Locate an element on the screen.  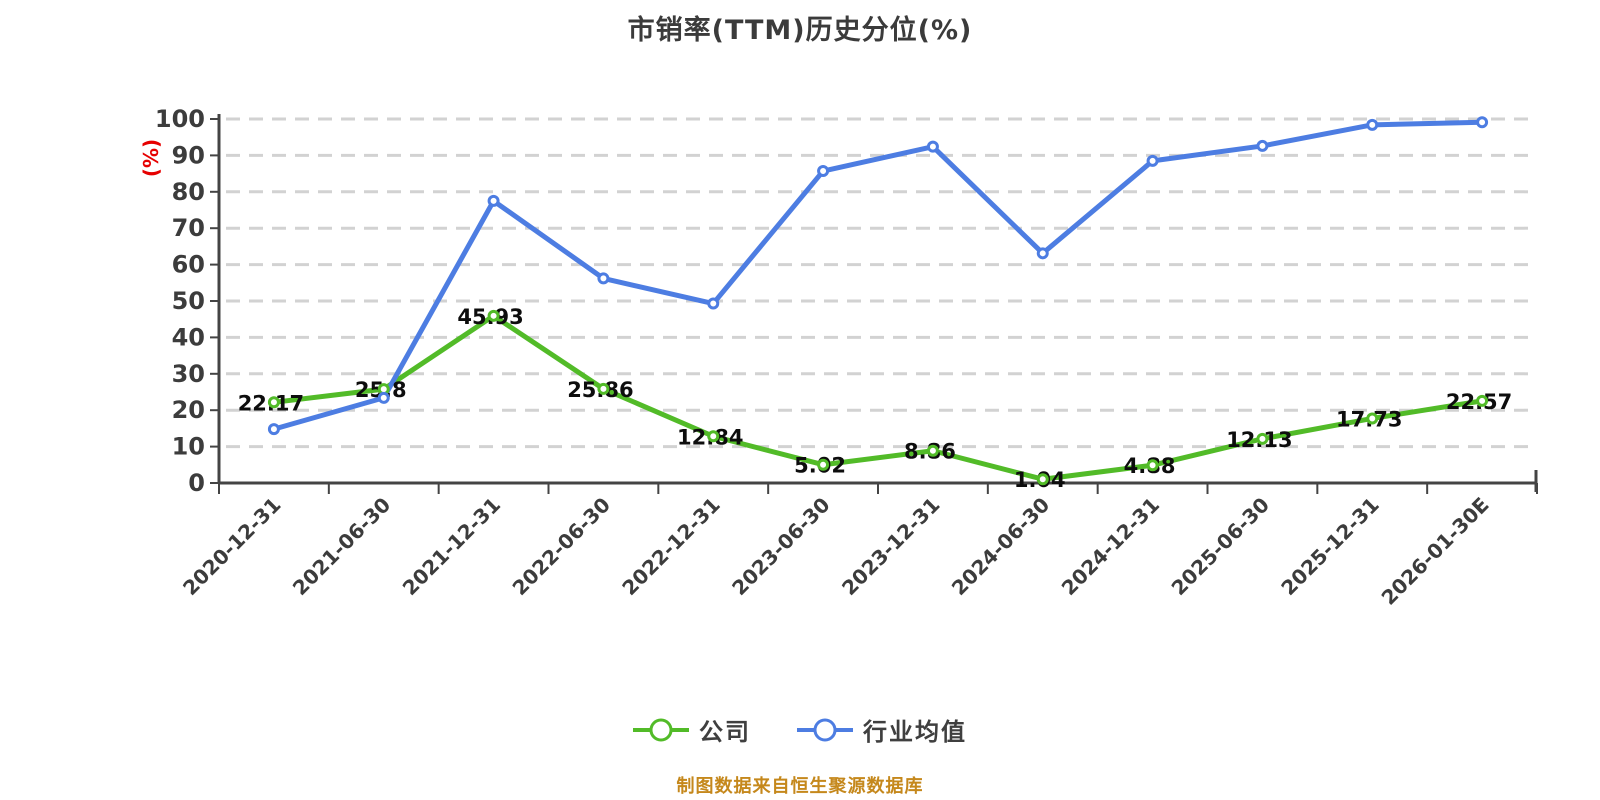
y-tick-label: 0 is located at coordinates (196, 483).